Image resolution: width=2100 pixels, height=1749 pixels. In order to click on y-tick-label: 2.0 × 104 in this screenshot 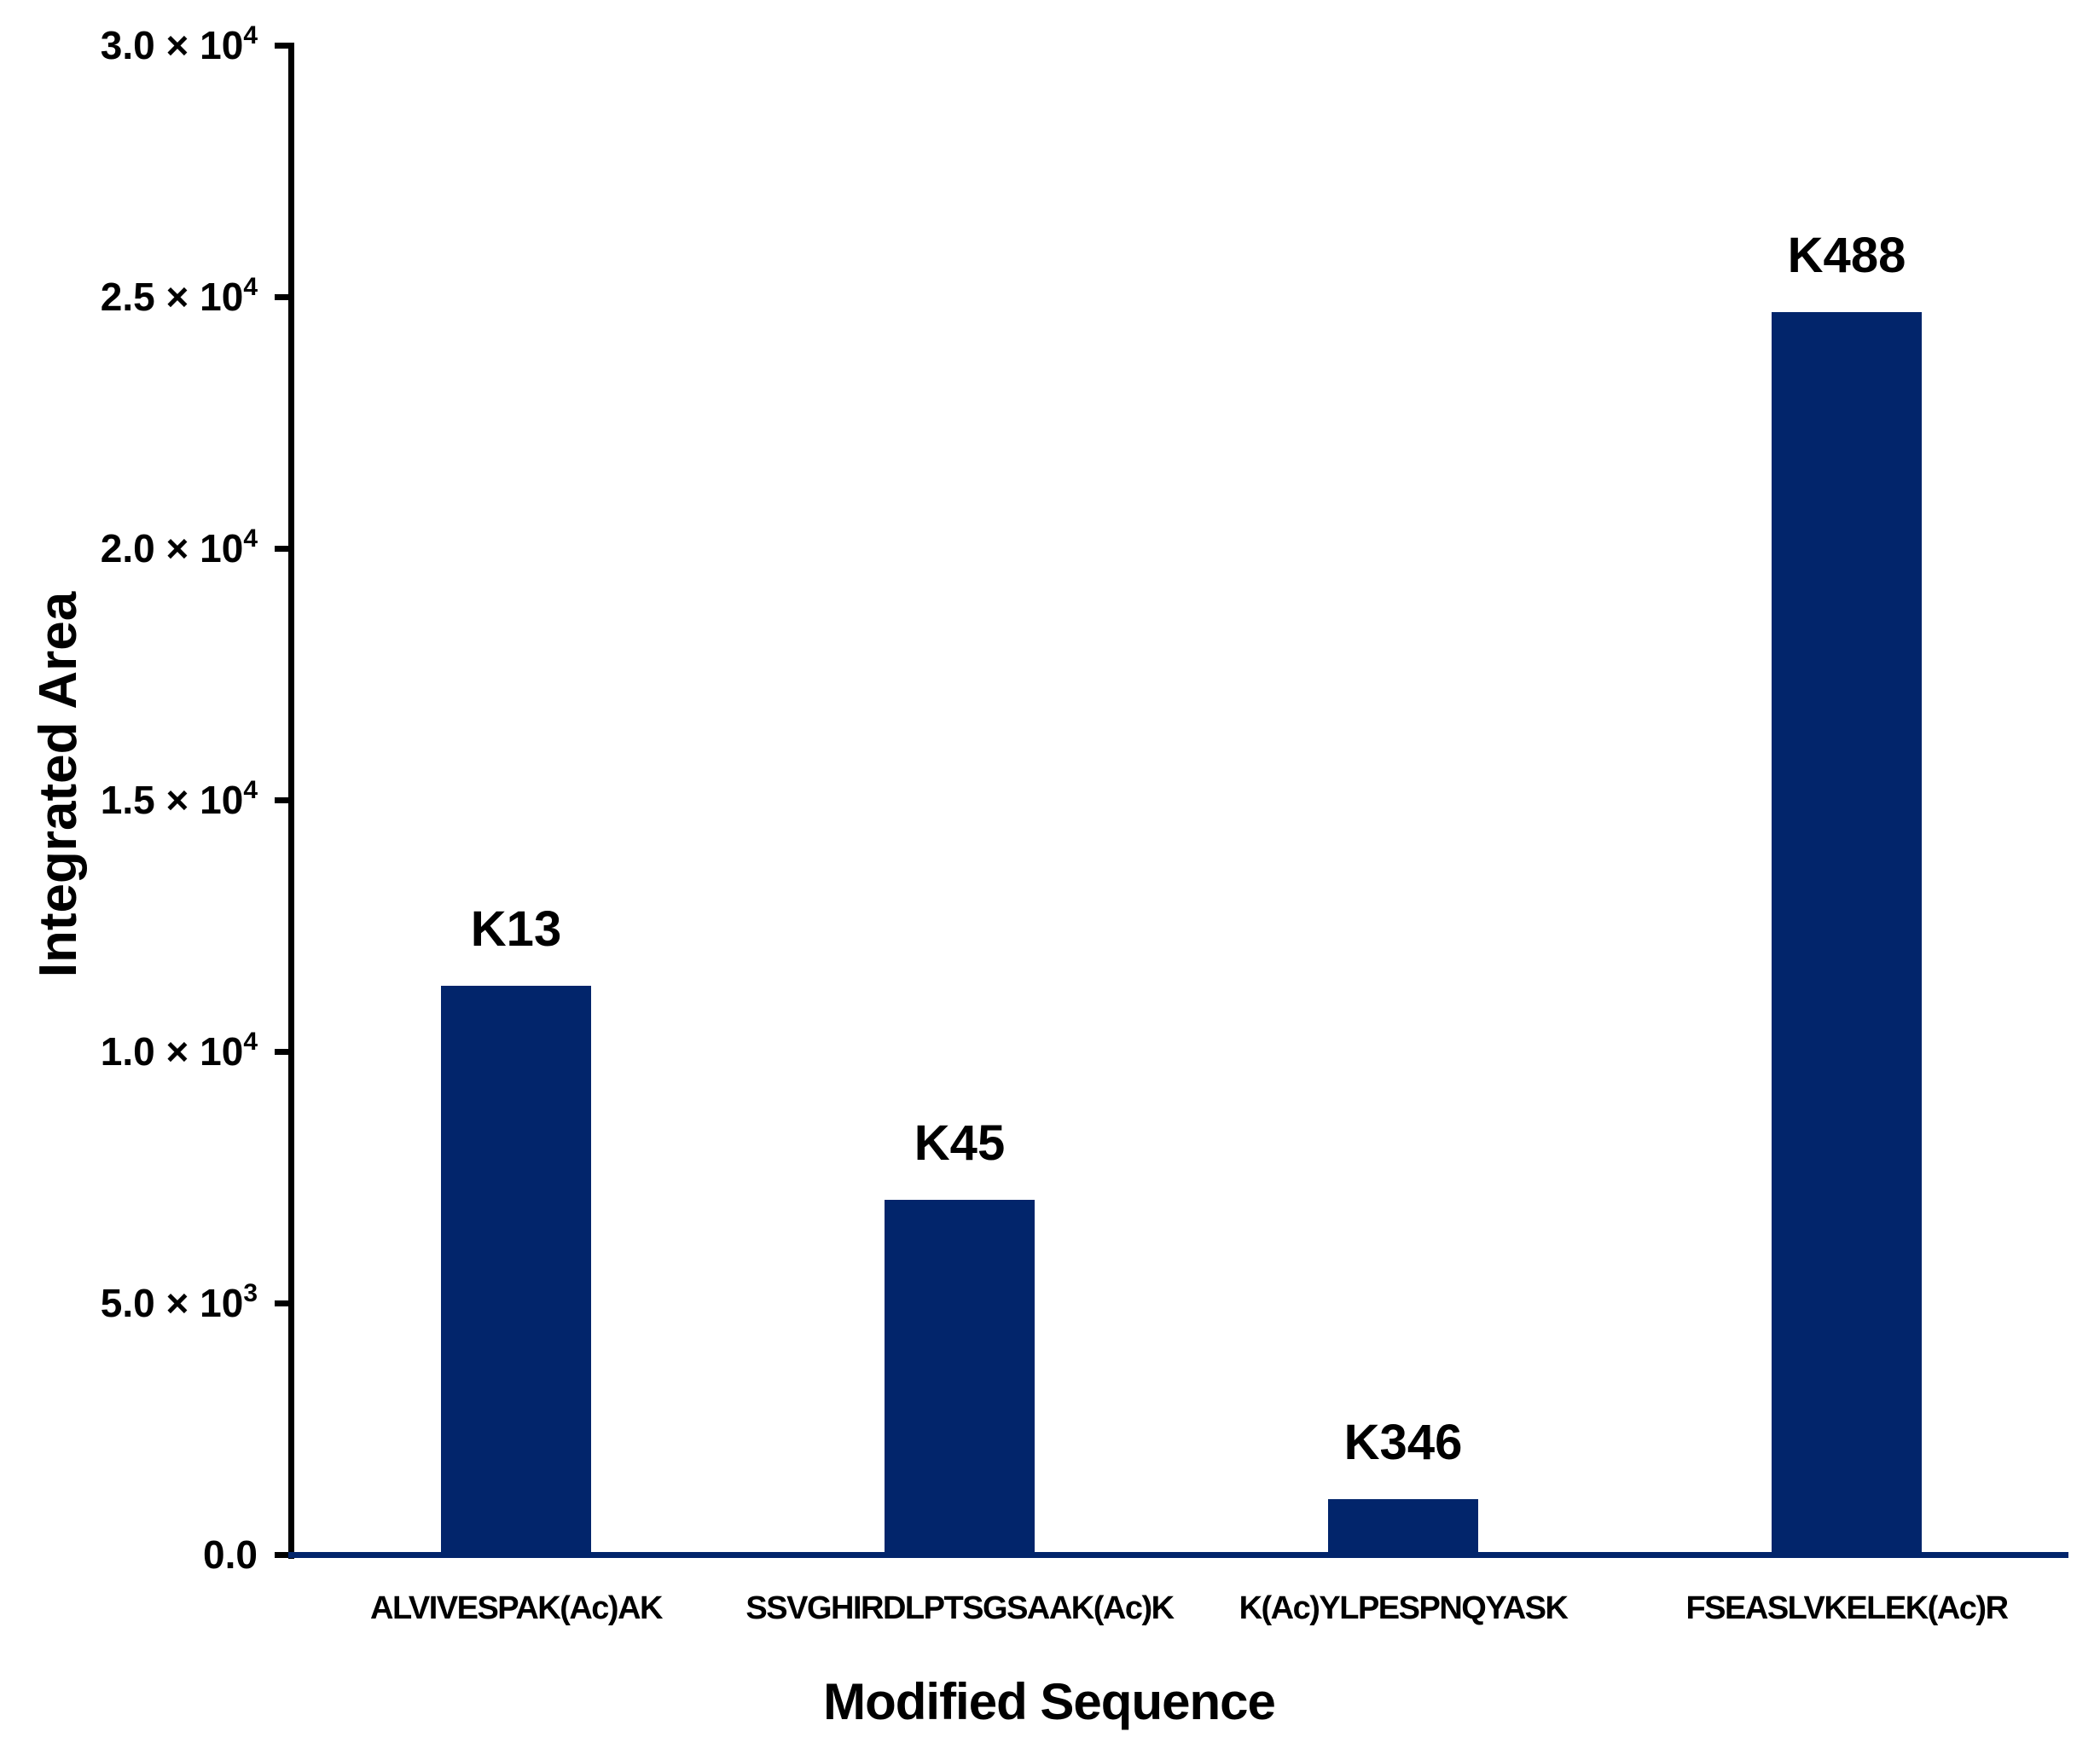, I will do `click(179, 547)`.